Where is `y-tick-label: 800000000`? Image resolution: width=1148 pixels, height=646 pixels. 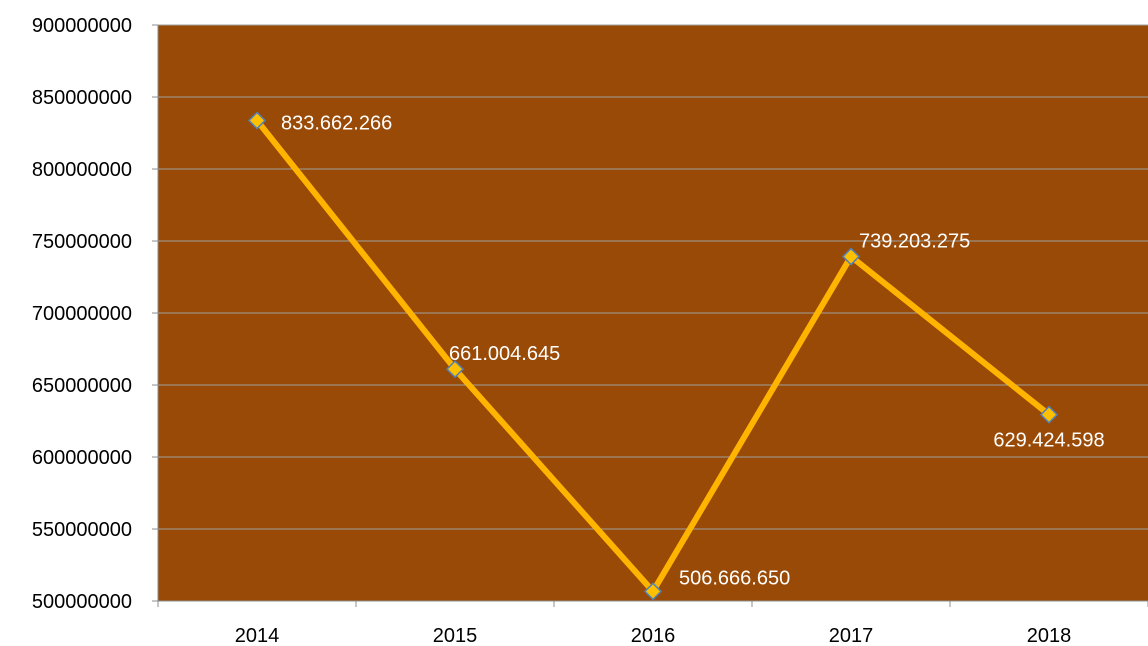
y-tick-label: 800000000 is located at coordinates (82, 170).